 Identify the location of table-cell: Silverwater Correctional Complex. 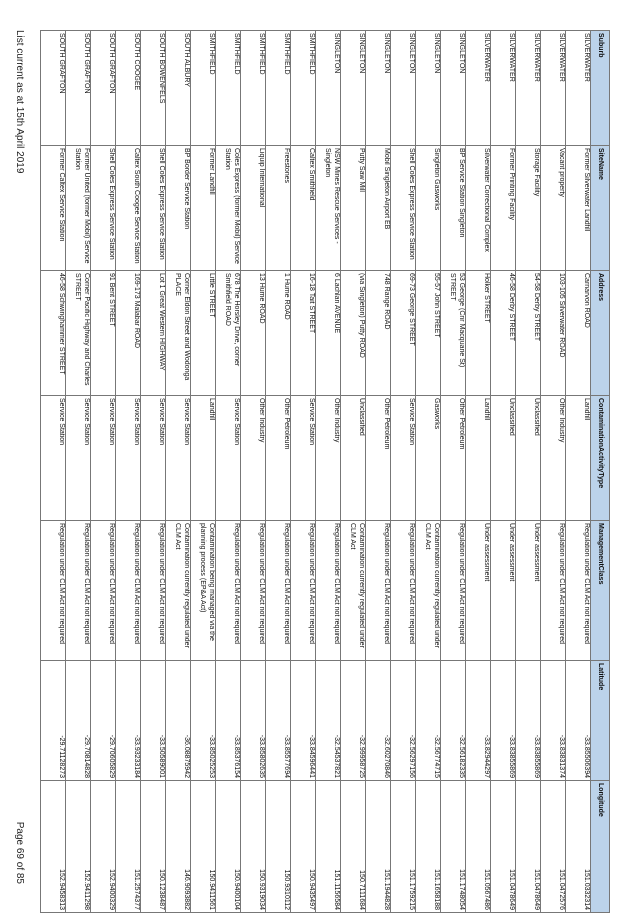
(478, 208).